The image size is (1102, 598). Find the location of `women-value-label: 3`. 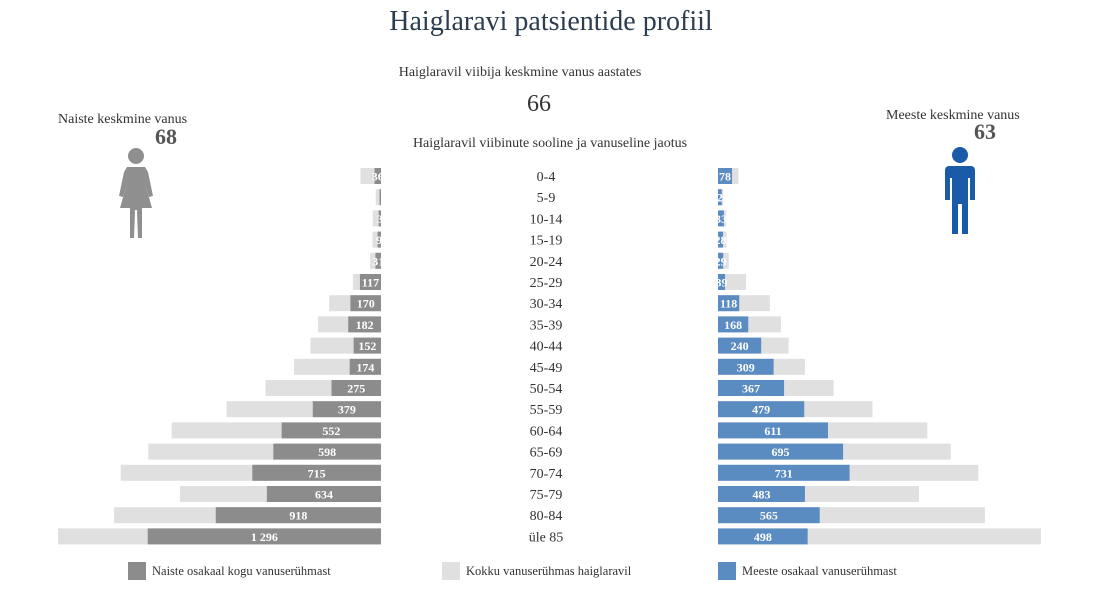

women-value-label: 3 is located at coordinates (380, 219).